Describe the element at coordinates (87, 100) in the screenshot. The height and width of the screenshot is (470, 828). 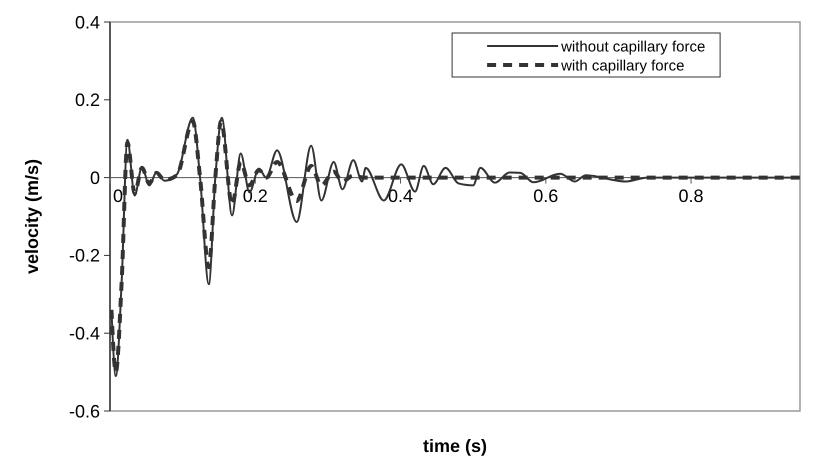
I see `y-tick-label: 0.2` at that location.